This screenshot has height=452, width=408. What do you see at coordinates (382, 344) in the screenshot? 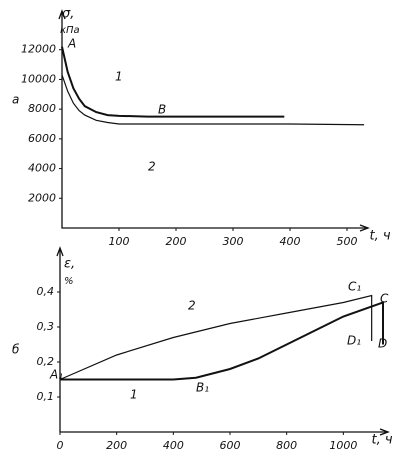
I see `annotation: D` at bounding box center [382, 344].